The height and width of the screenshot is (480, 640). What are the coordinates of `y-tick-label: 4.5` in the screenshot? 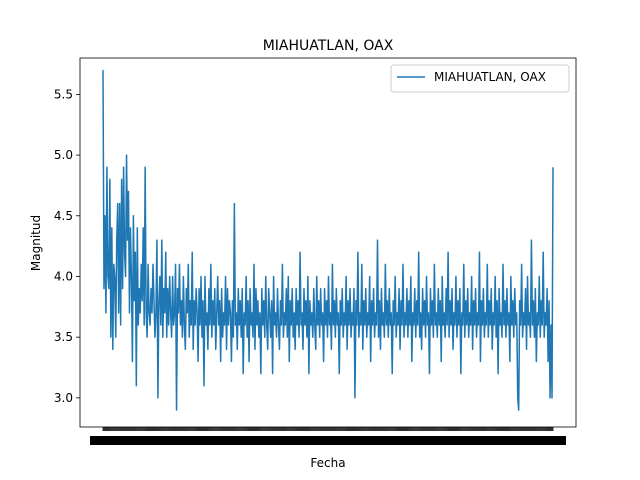 It's located at (63, 216).